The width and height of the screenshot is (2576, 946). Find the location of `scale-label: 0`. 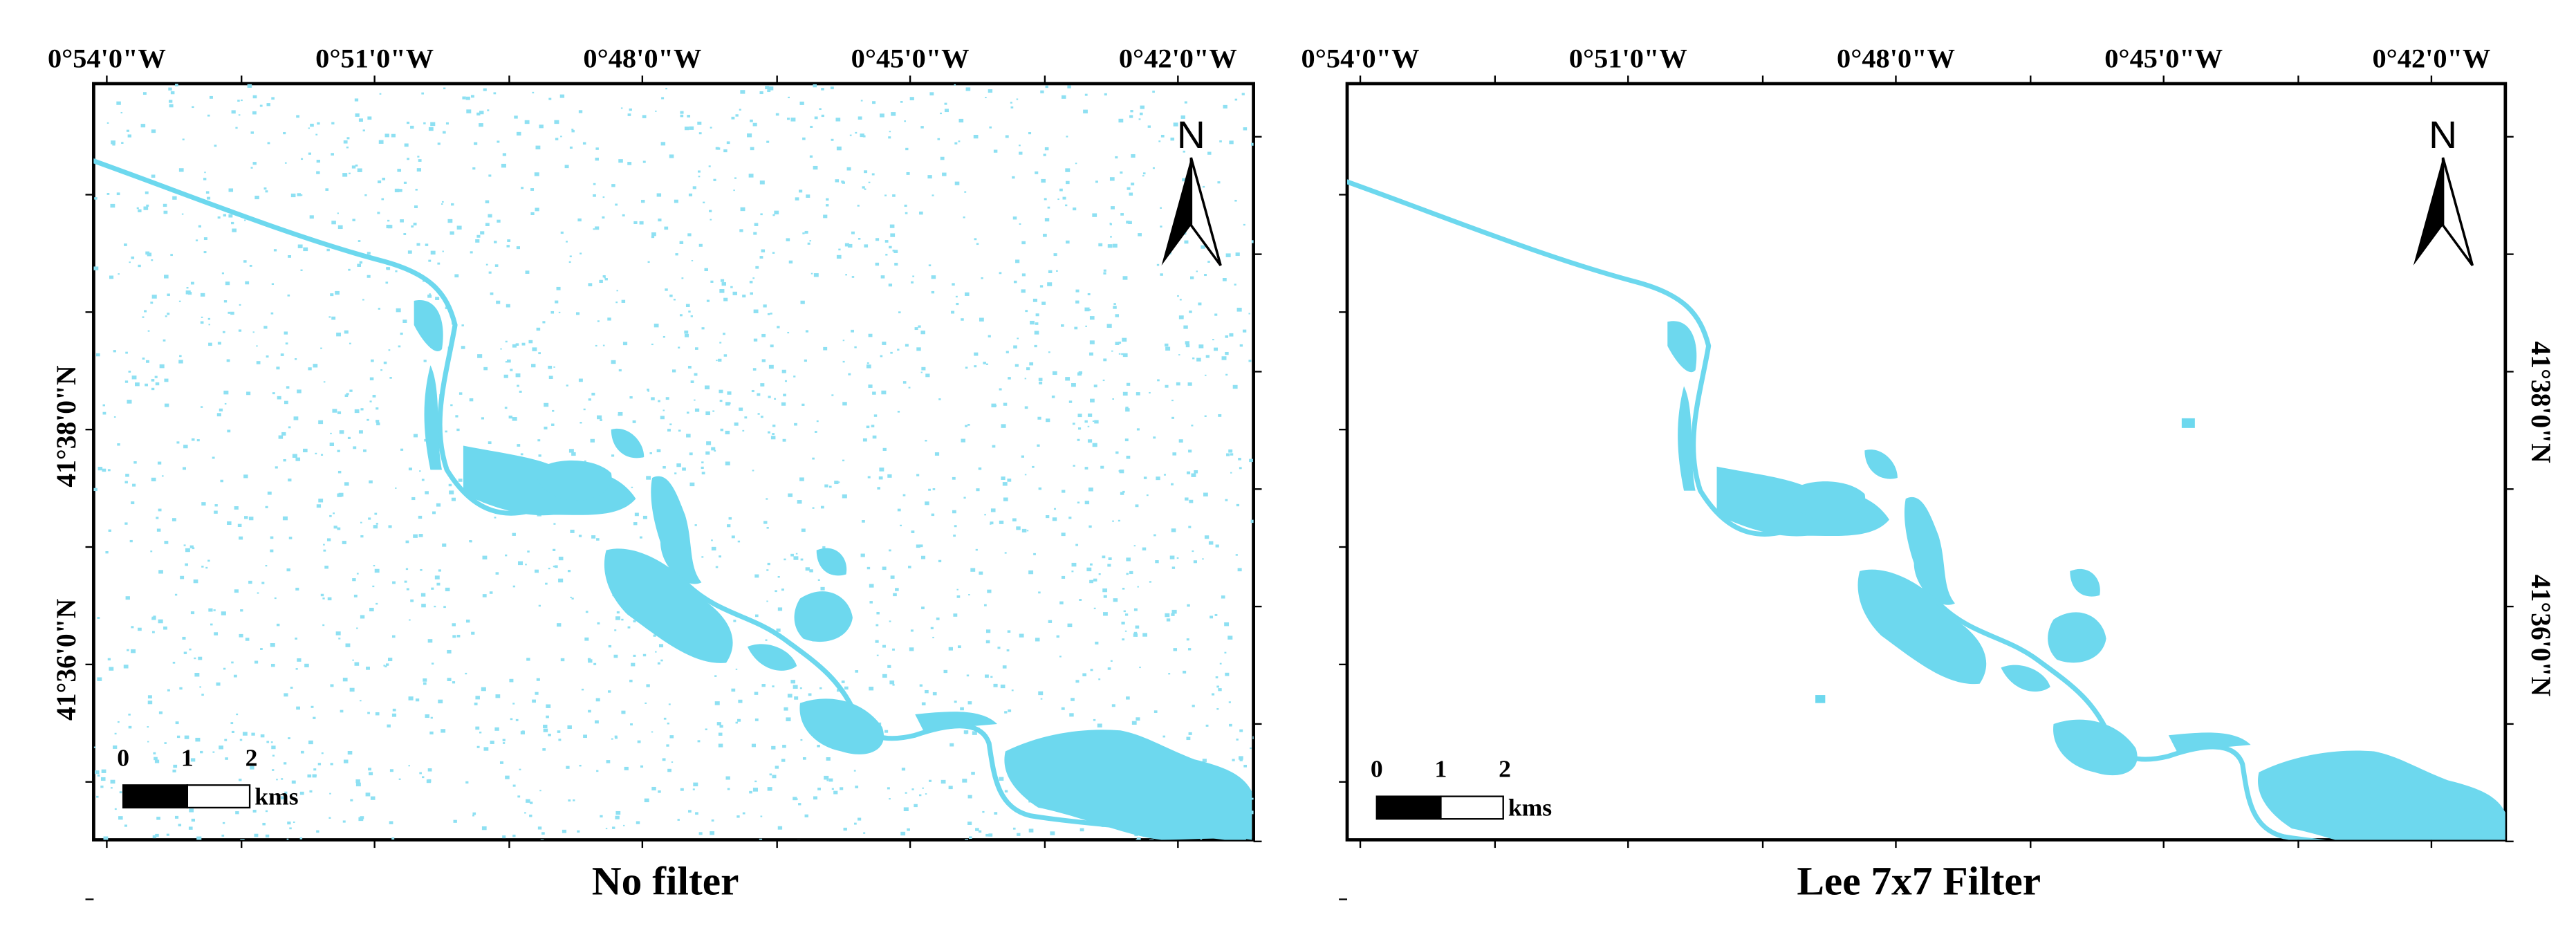

scale-label: 0 is located at coordinates (123, 758).